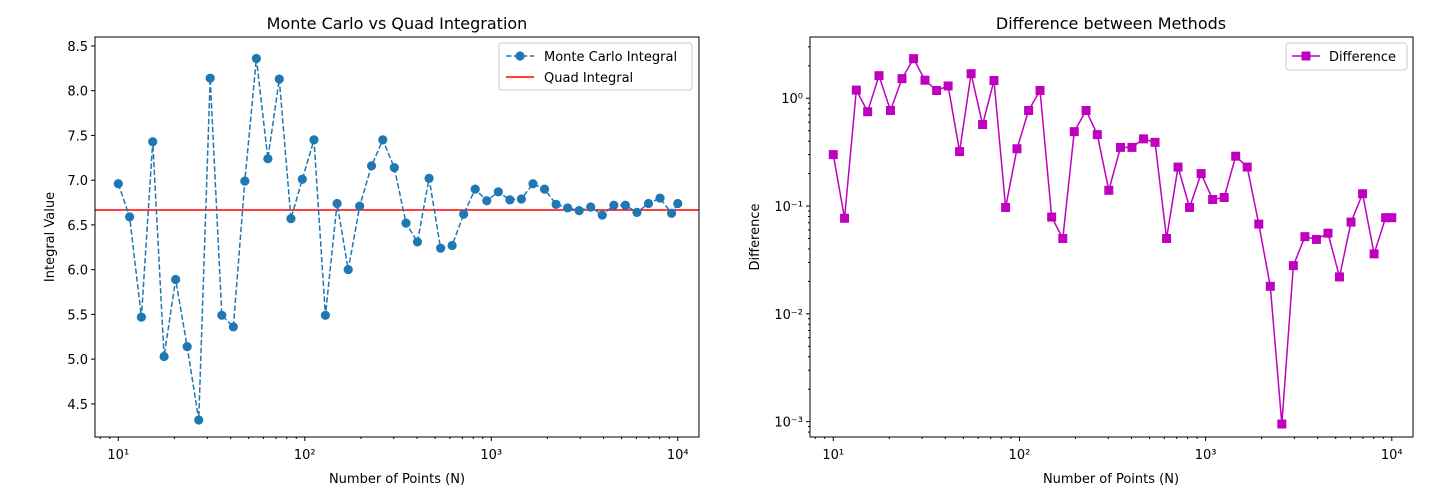 The height and width of the screenshot is (500, 1435). Describe the element at coordinates (1111, 23) in the screenshot. I see `right-chart-title: Difference between Methods` at that location.